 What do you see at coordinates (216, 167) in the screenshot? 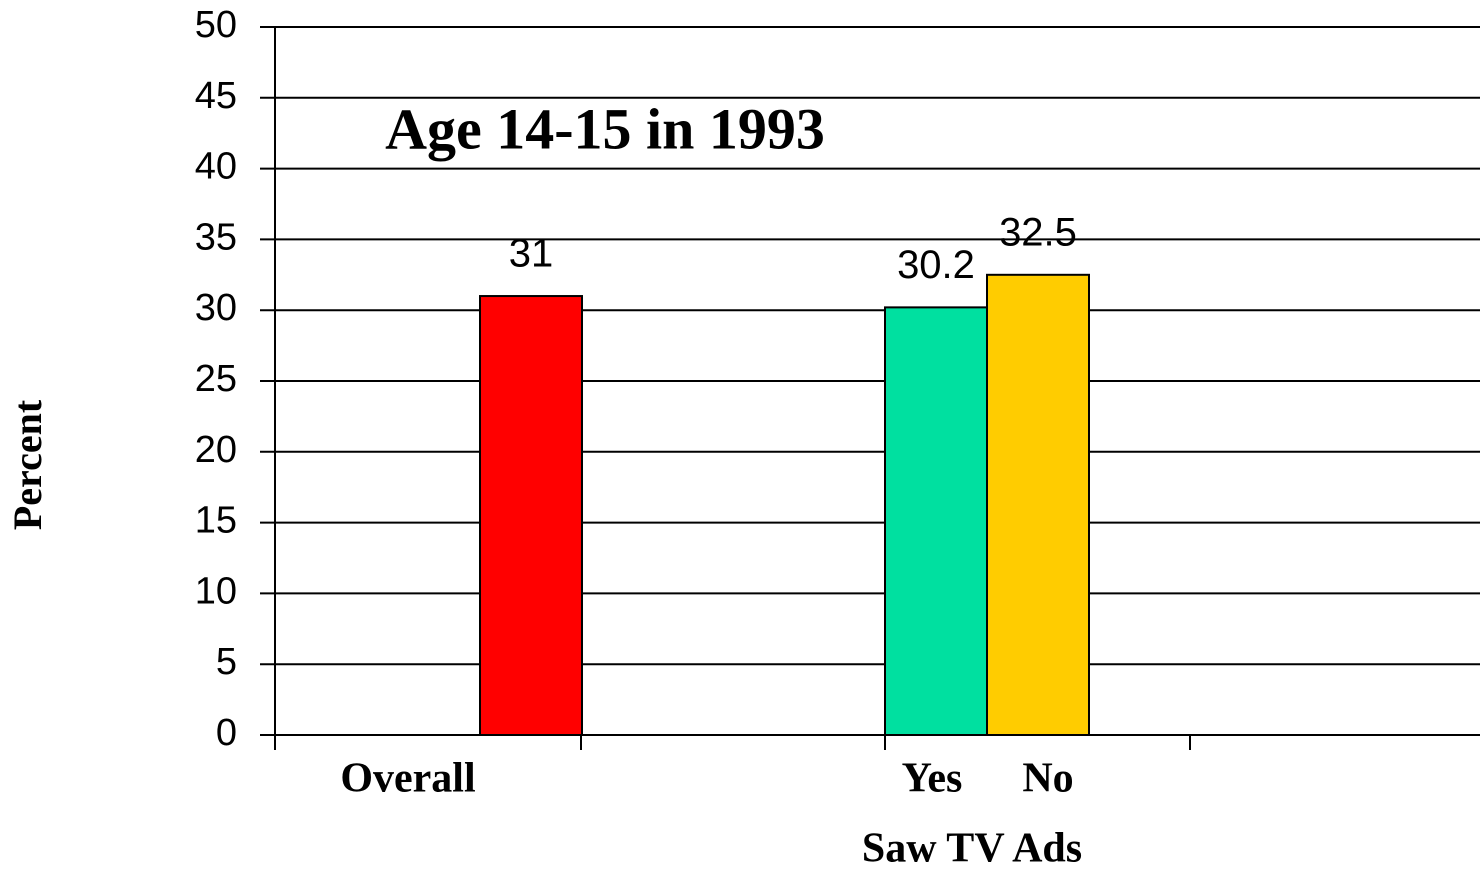
I see `y-tick-label: 40` at bounding box center [216, 167].